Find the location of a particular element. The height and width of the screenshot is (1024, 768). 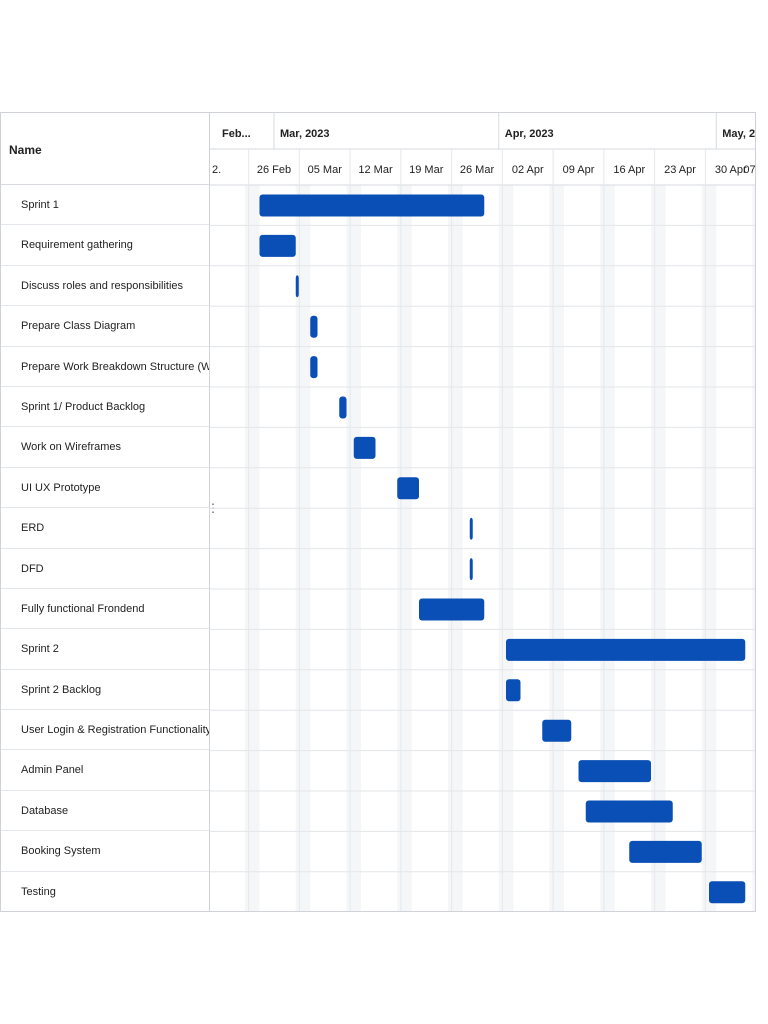

name-column-header: Name is located at coordinates (105, 149).